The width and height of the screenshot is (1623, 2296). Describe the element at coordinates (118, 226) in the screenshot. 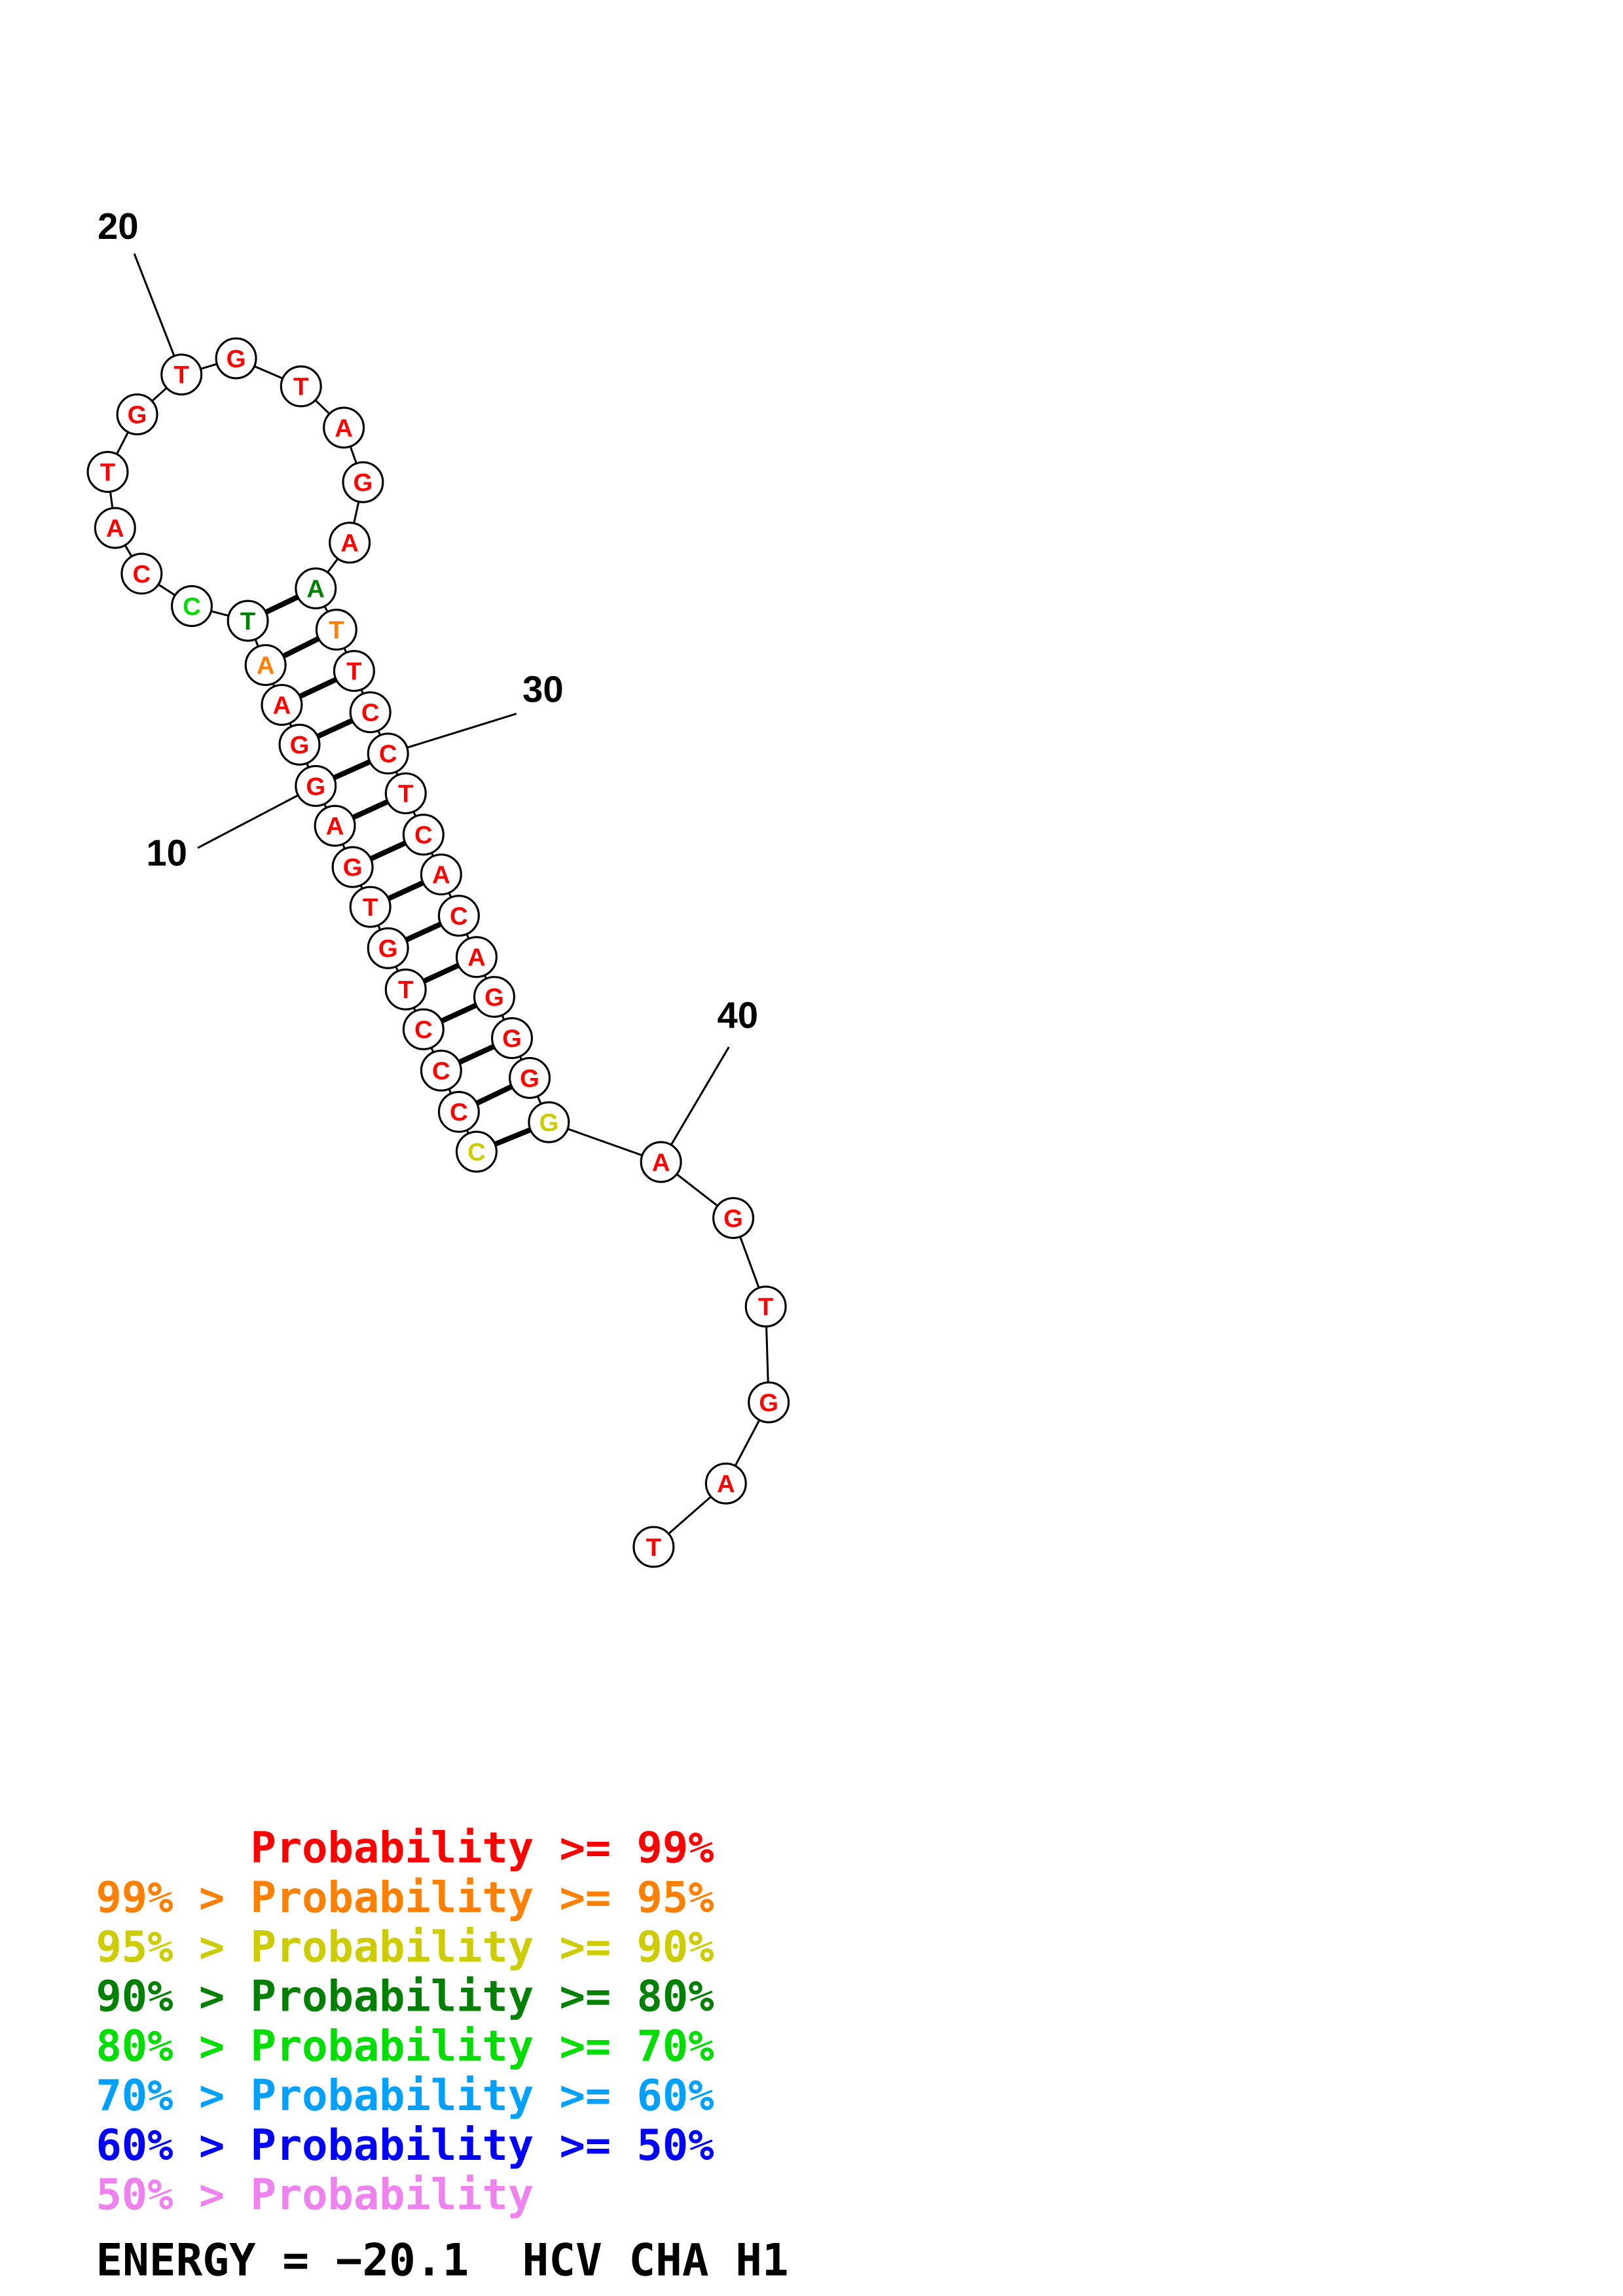

I see `position-number: 20` at that location.